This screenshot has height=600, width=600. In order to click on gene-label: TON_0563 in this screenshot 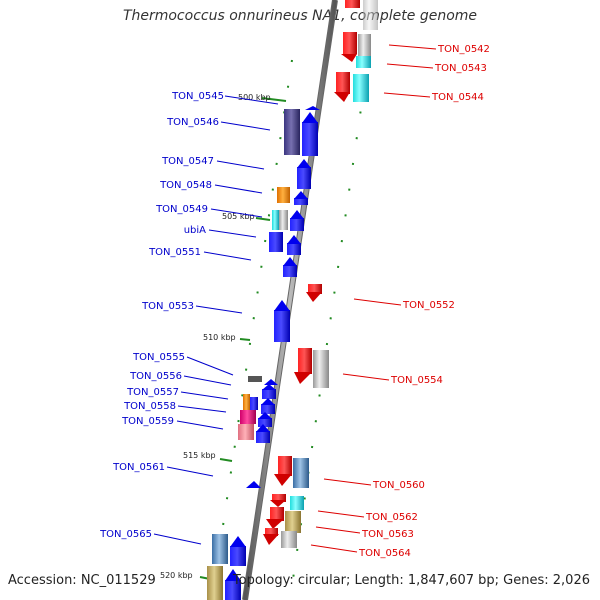, I will do `click(387, 534)`.